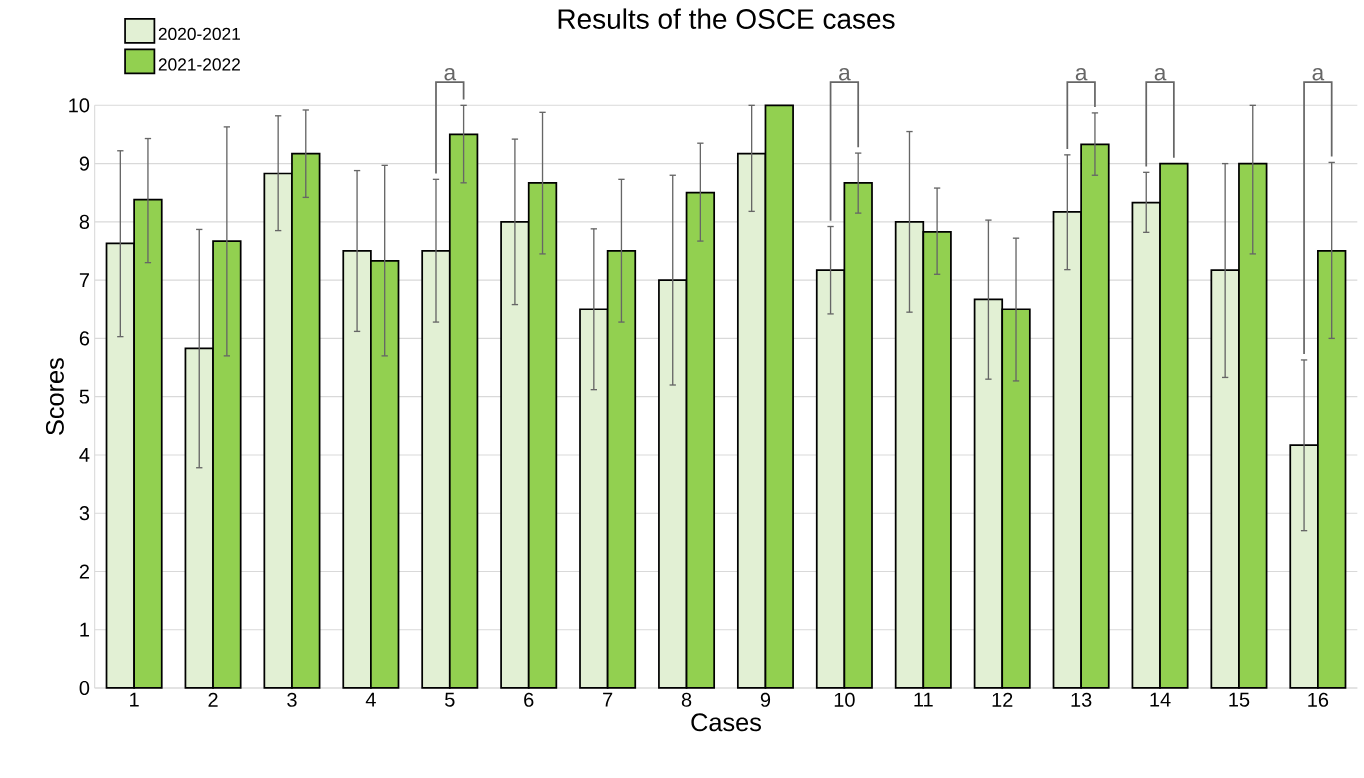  What do you see at coordinates (79, 105) in the screenshot?
I see `y-tick-label: 10` at bounding box center [79, 105].